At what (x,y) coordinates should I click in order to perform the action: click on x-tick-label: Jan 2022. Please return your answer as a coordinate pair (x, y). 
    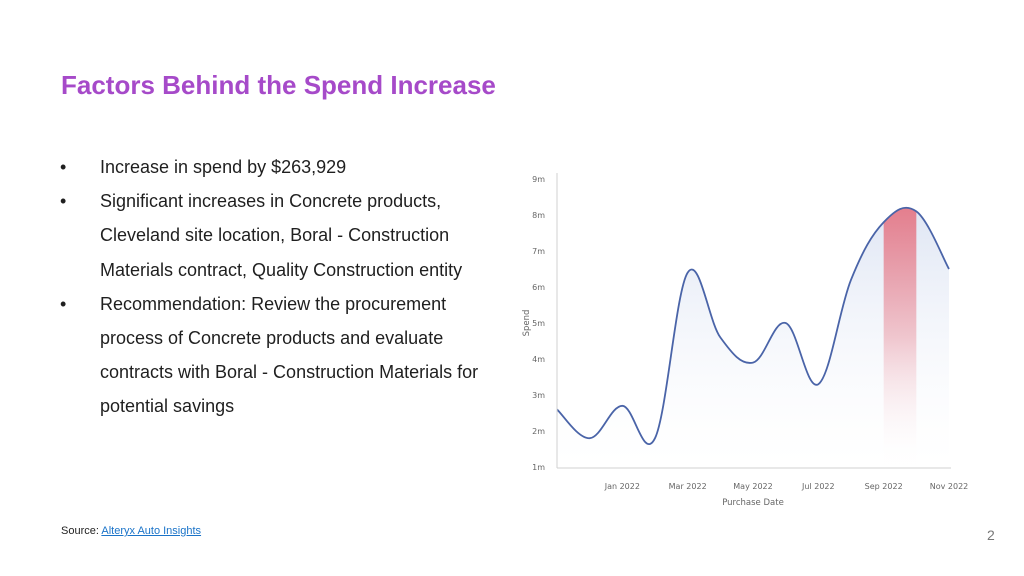
    Looking at the image, I should click on (622, 486).